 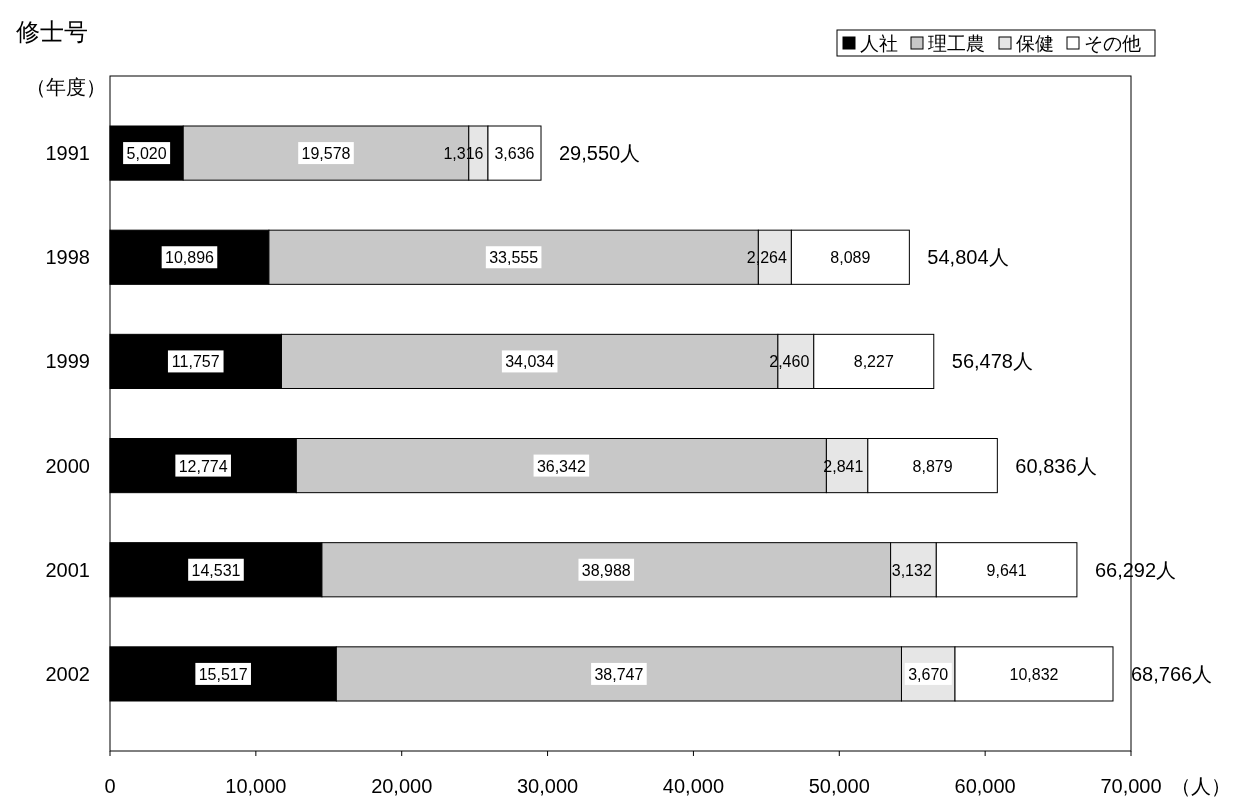 What do you see at coordinates (223, 674) in the screenshot?
I see `data-label: 15,517` at bounding box center [223, 674].